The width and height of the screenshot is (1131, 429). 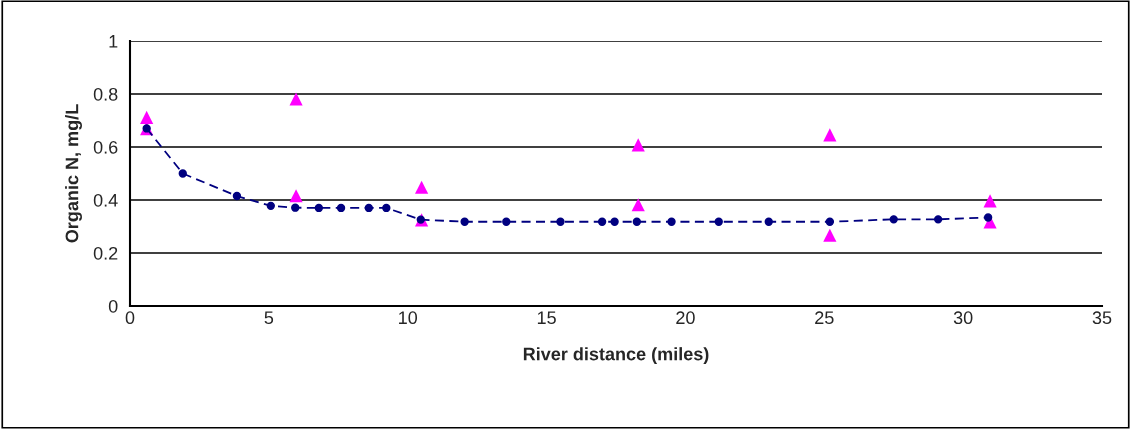 I want to click on y-tick-label: 1, so click(x=113, y=41).